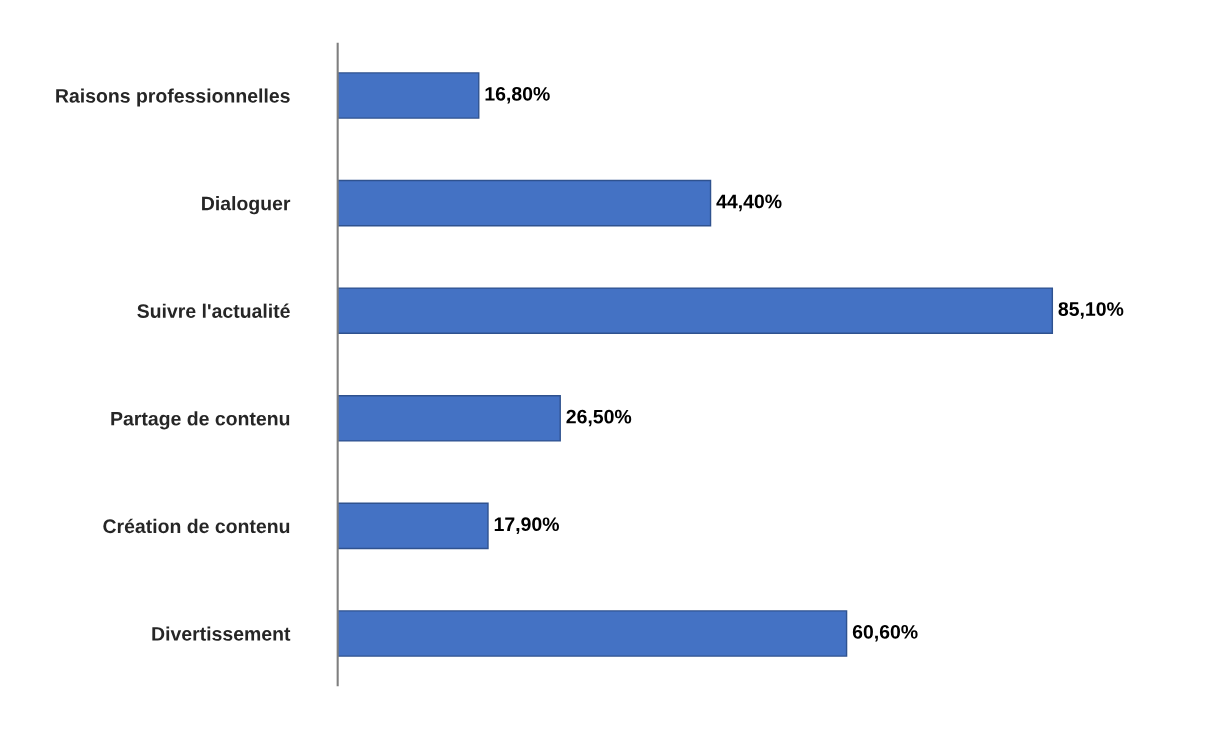  What do you see at coordinates (885, 633) in the screenshot?
I see `data-label: 60,60%` at bounding box center [885, 633].